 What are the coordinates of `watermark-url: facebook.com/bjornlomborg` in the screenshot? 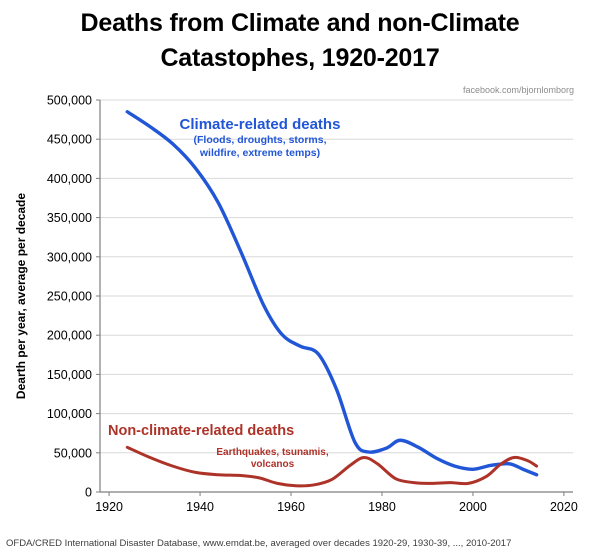 It's located at (518, 90).